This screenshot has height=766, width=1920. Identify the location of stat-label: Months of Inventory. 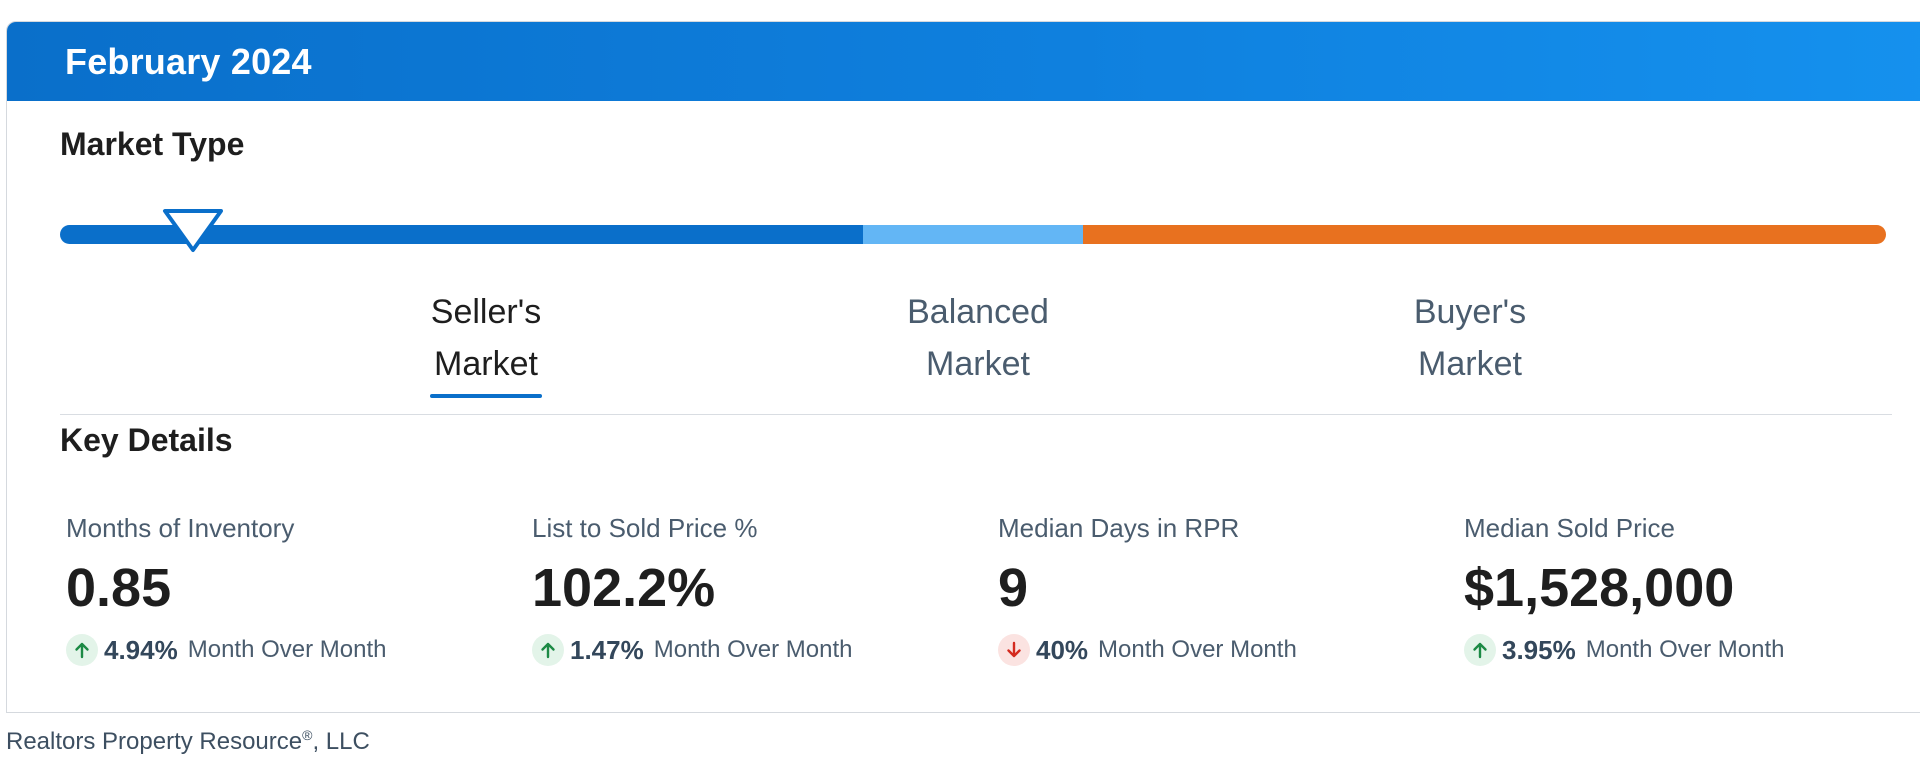
(180, 528).